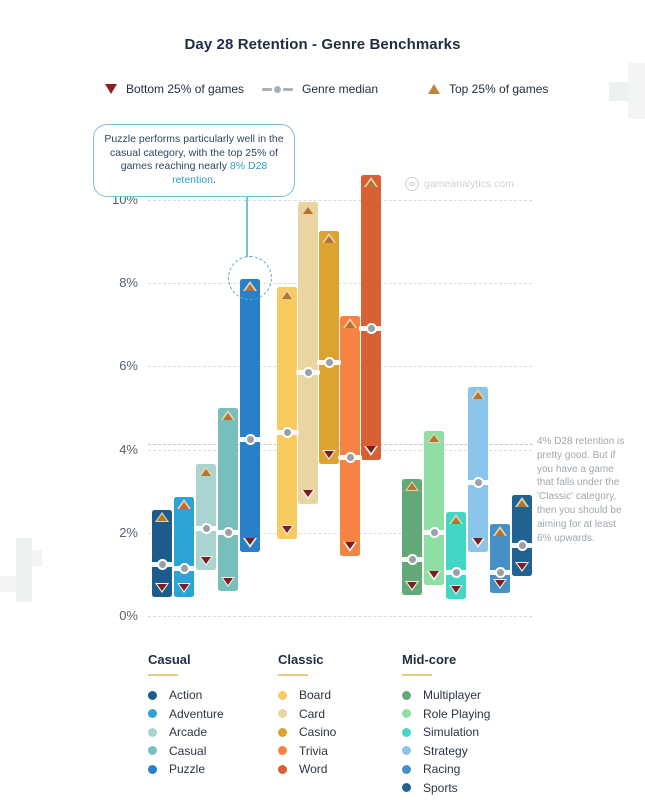 The height and width of the screenshot is (808, 645). What do you see at coordinates (128, 366) in the screenshot?
I see `y-axis-tick: 6%` at bounding box center [128, 366].